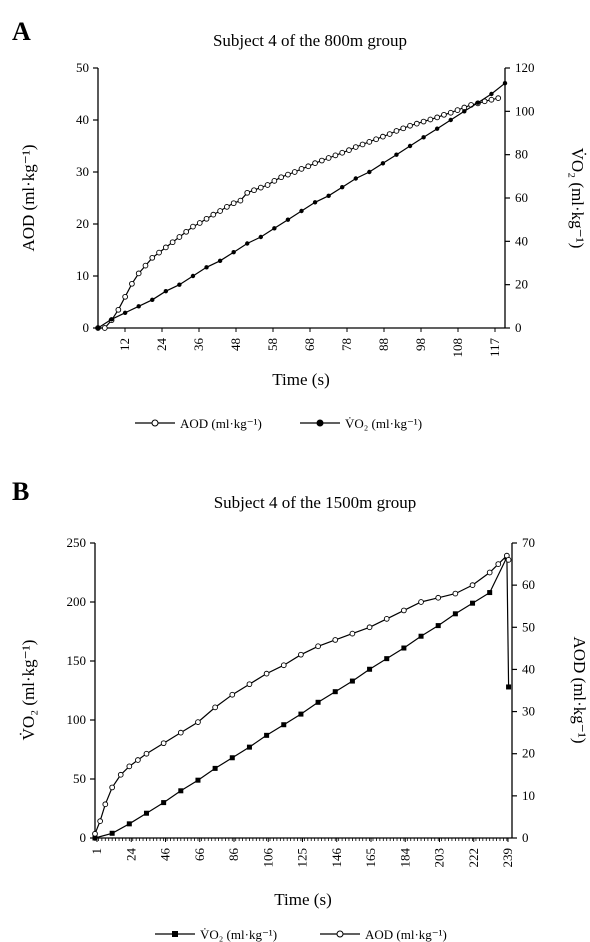 The height and width of the screenshot is (942, 590). What do you see at coordinates (310, 40) in the screenshot?
I see `chart-title-a: Subject 4 of the 800m group` at bounding box center [310, 40].